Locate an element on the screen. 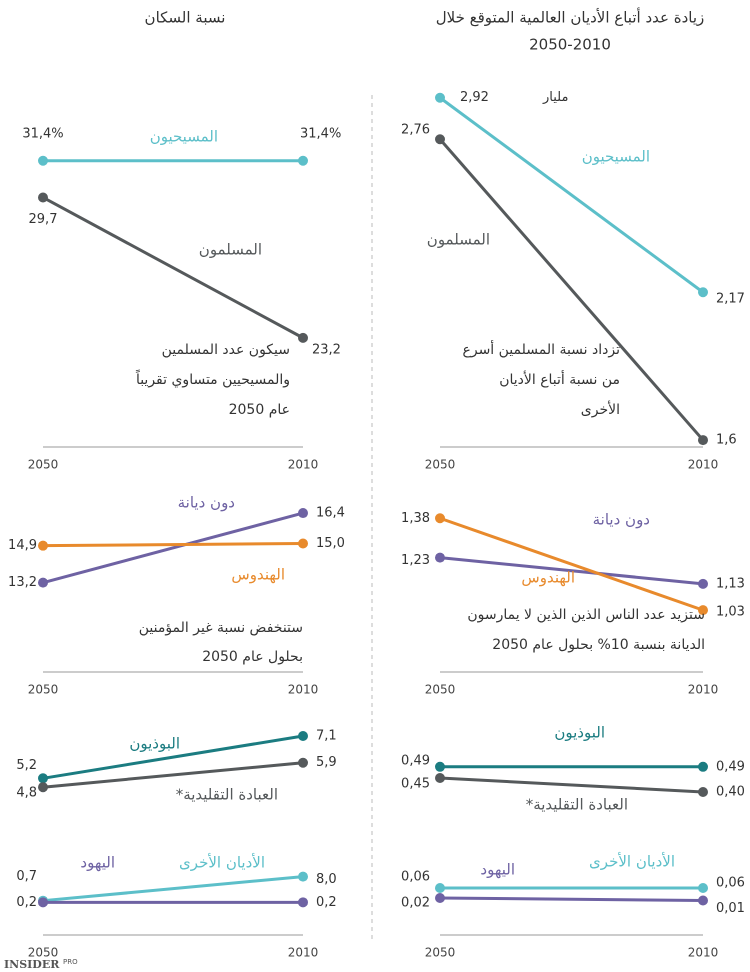  series-name: البوذيون is located at coordinates (579, 733).